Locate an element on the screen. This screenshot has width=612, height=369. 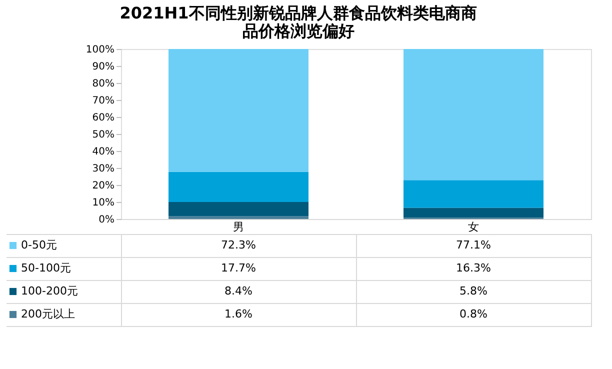
data-label: 0.8% is located at coordinates (474, 314).